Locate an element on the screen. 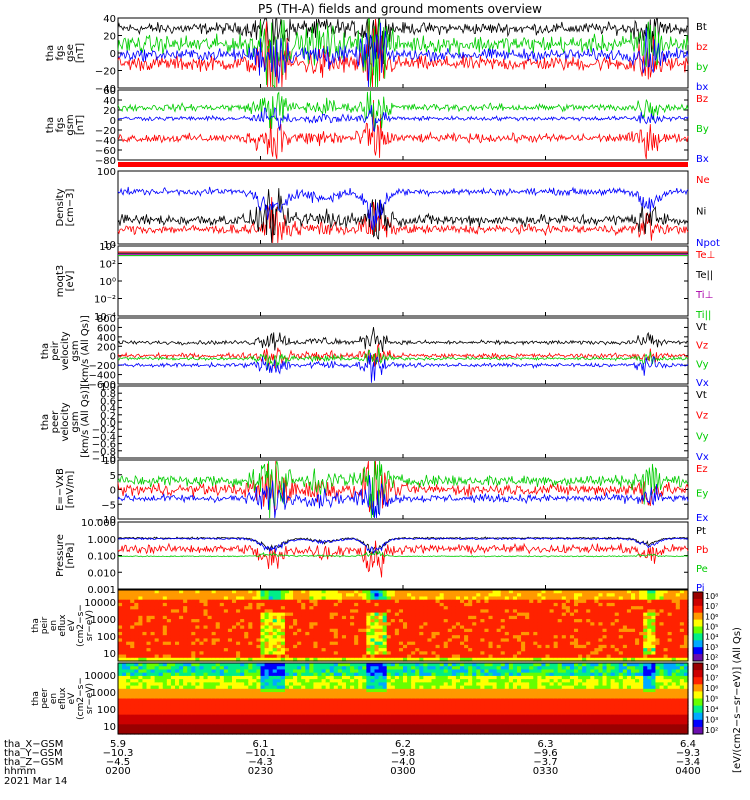 This screenshot has width=750, height=800. y-axis-label: [nT] is located at coordinates (80, 125).